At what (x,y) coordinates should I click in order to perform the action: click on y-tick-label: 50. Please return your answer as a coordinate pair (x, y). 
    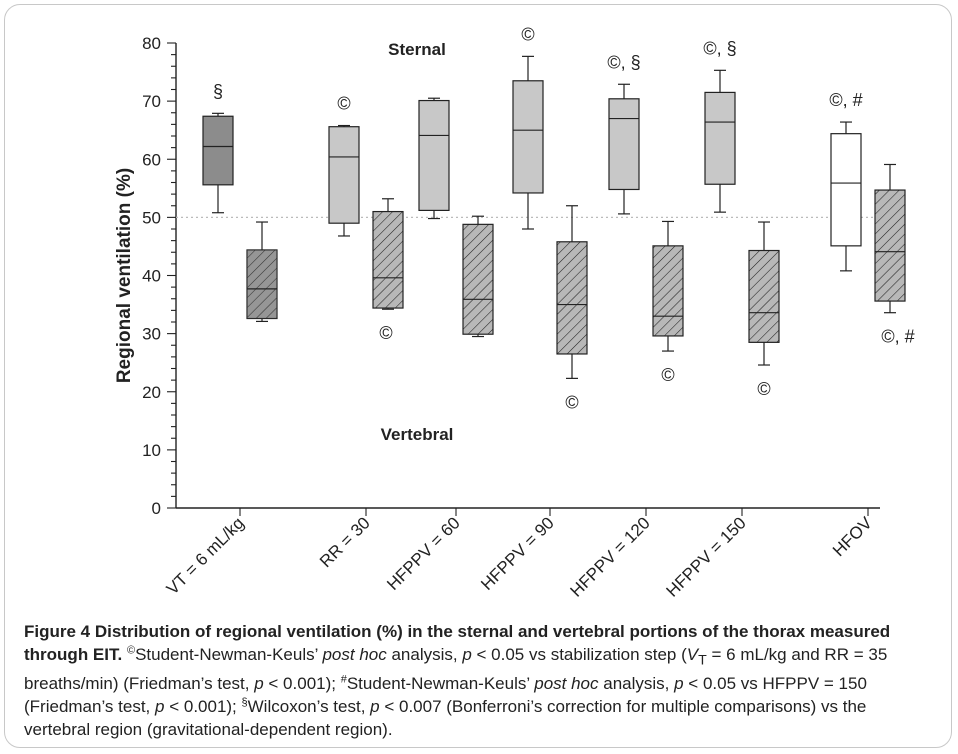
    Looking at the image, I should click on (151, 217).